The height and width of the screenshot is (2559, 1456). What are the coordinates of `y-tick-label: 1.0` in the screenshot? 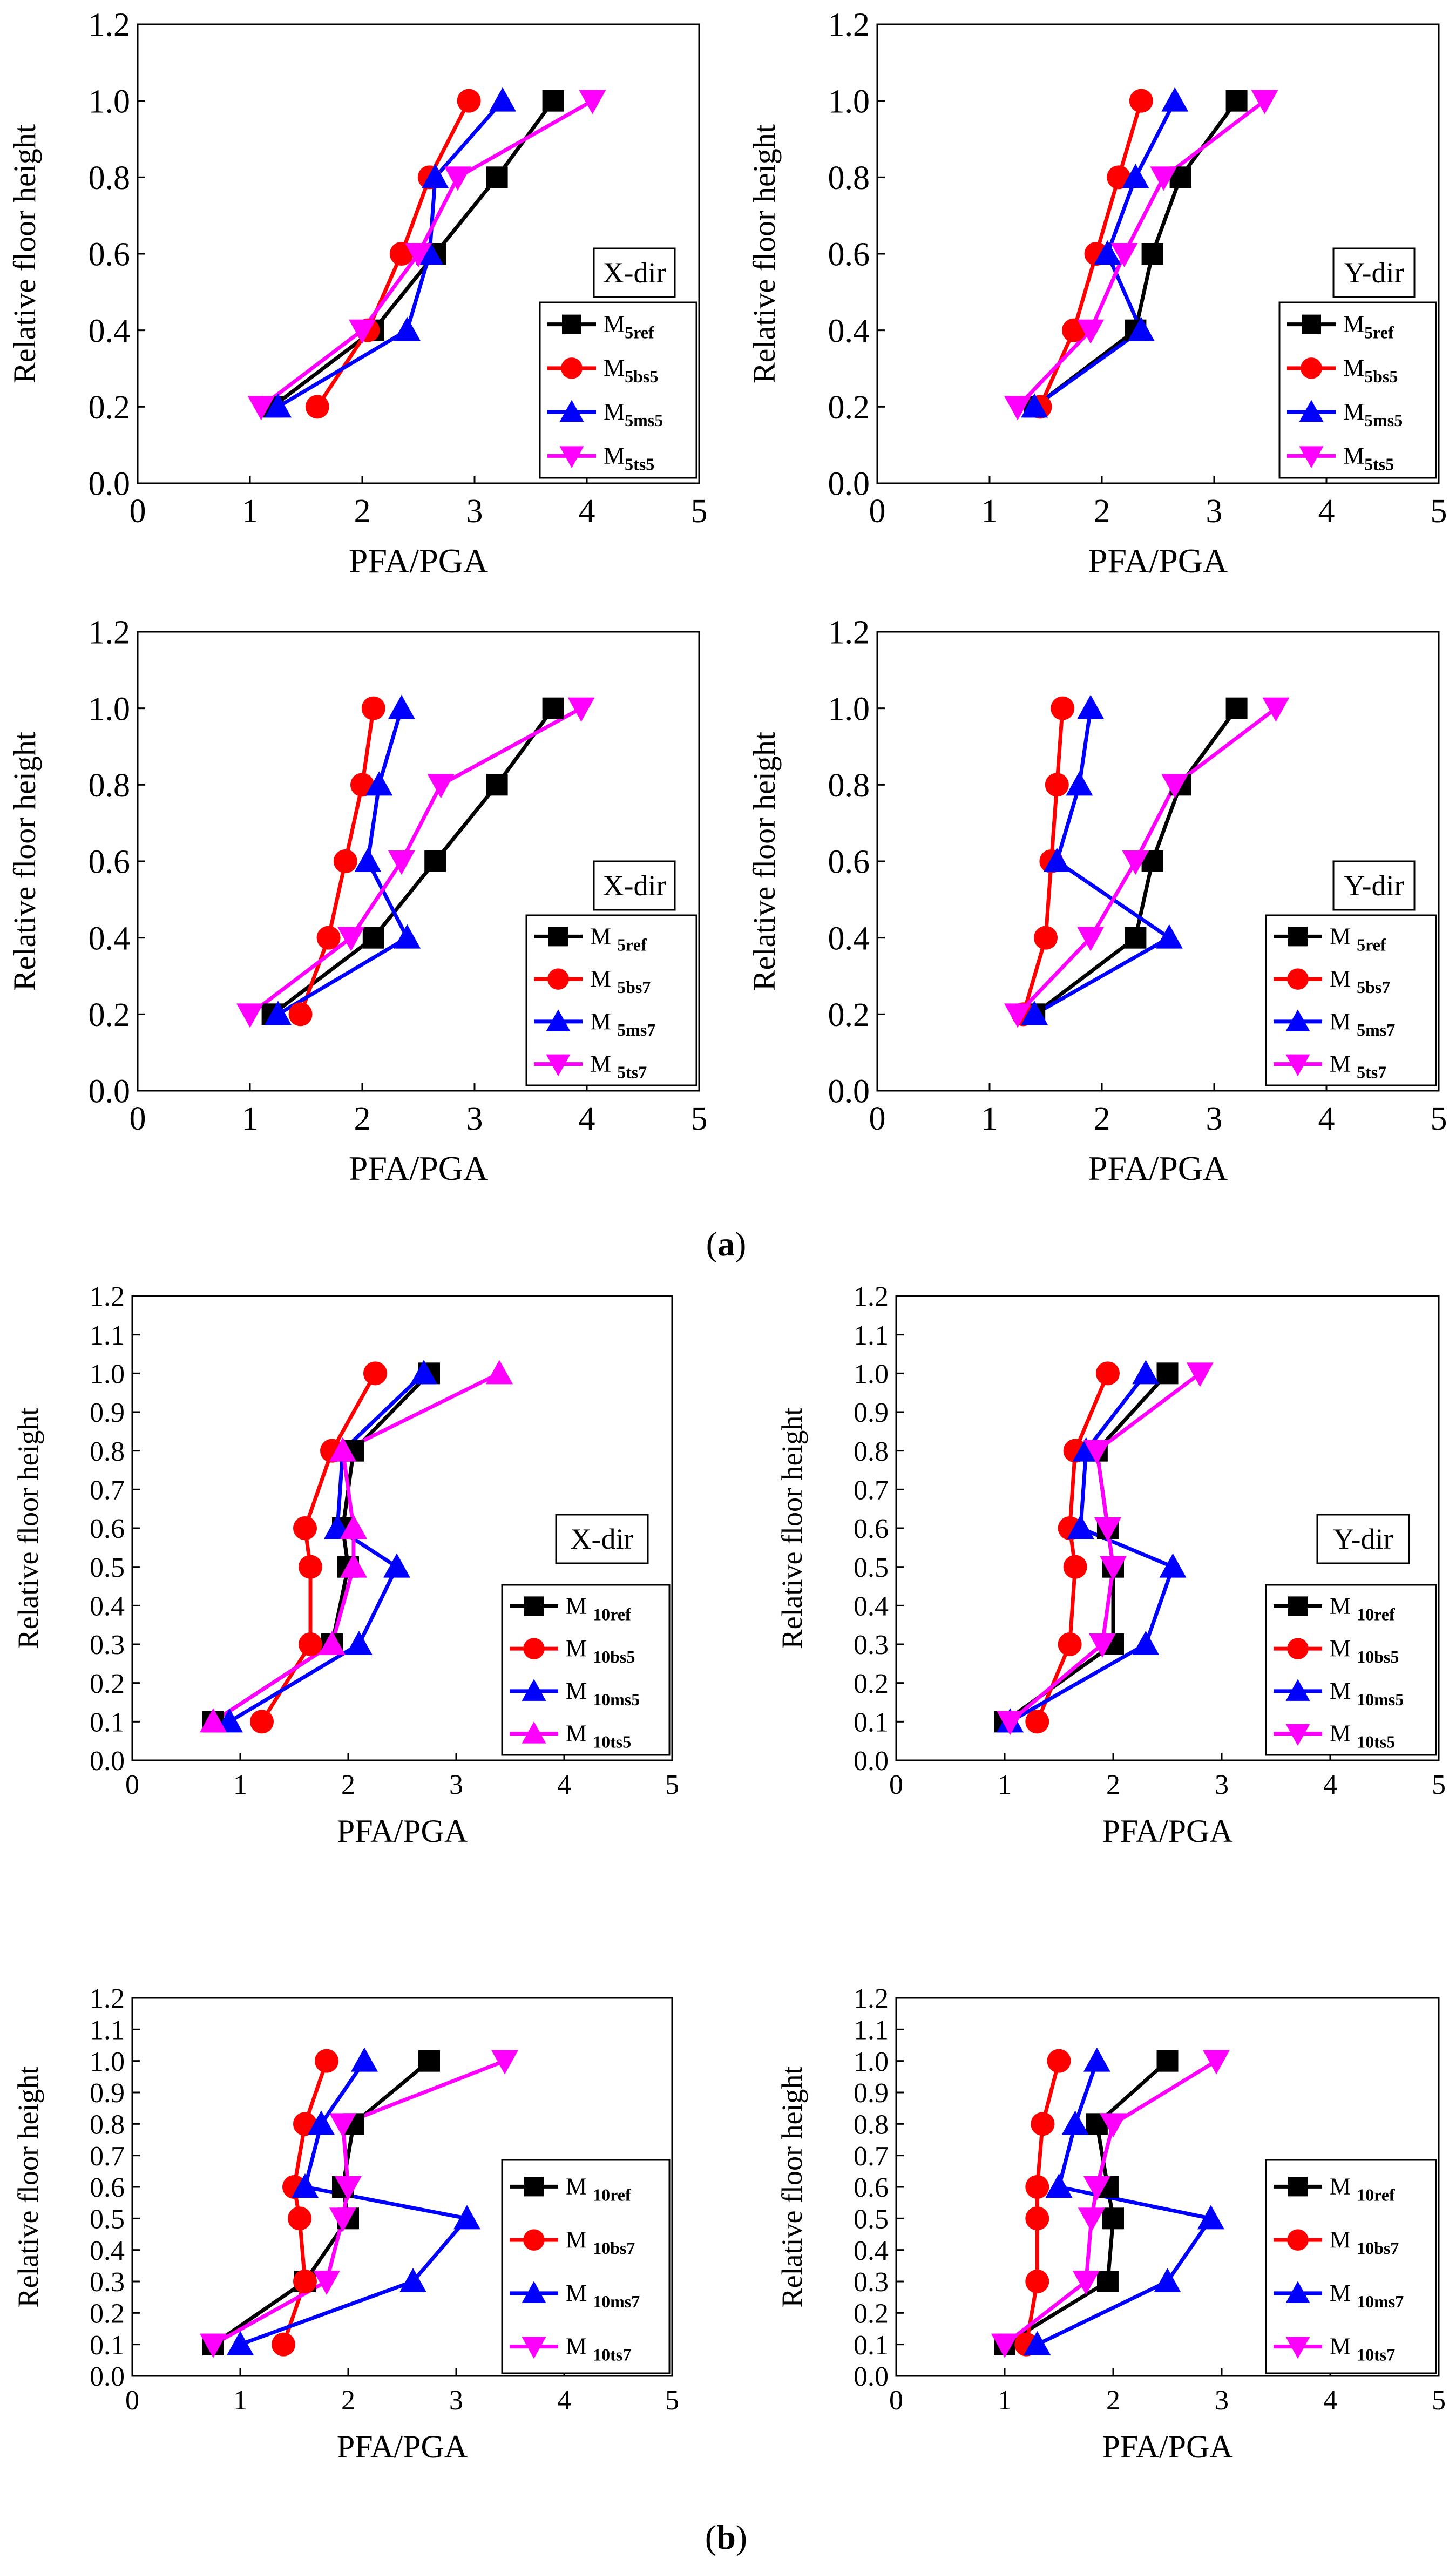 It's located at (110, 102).